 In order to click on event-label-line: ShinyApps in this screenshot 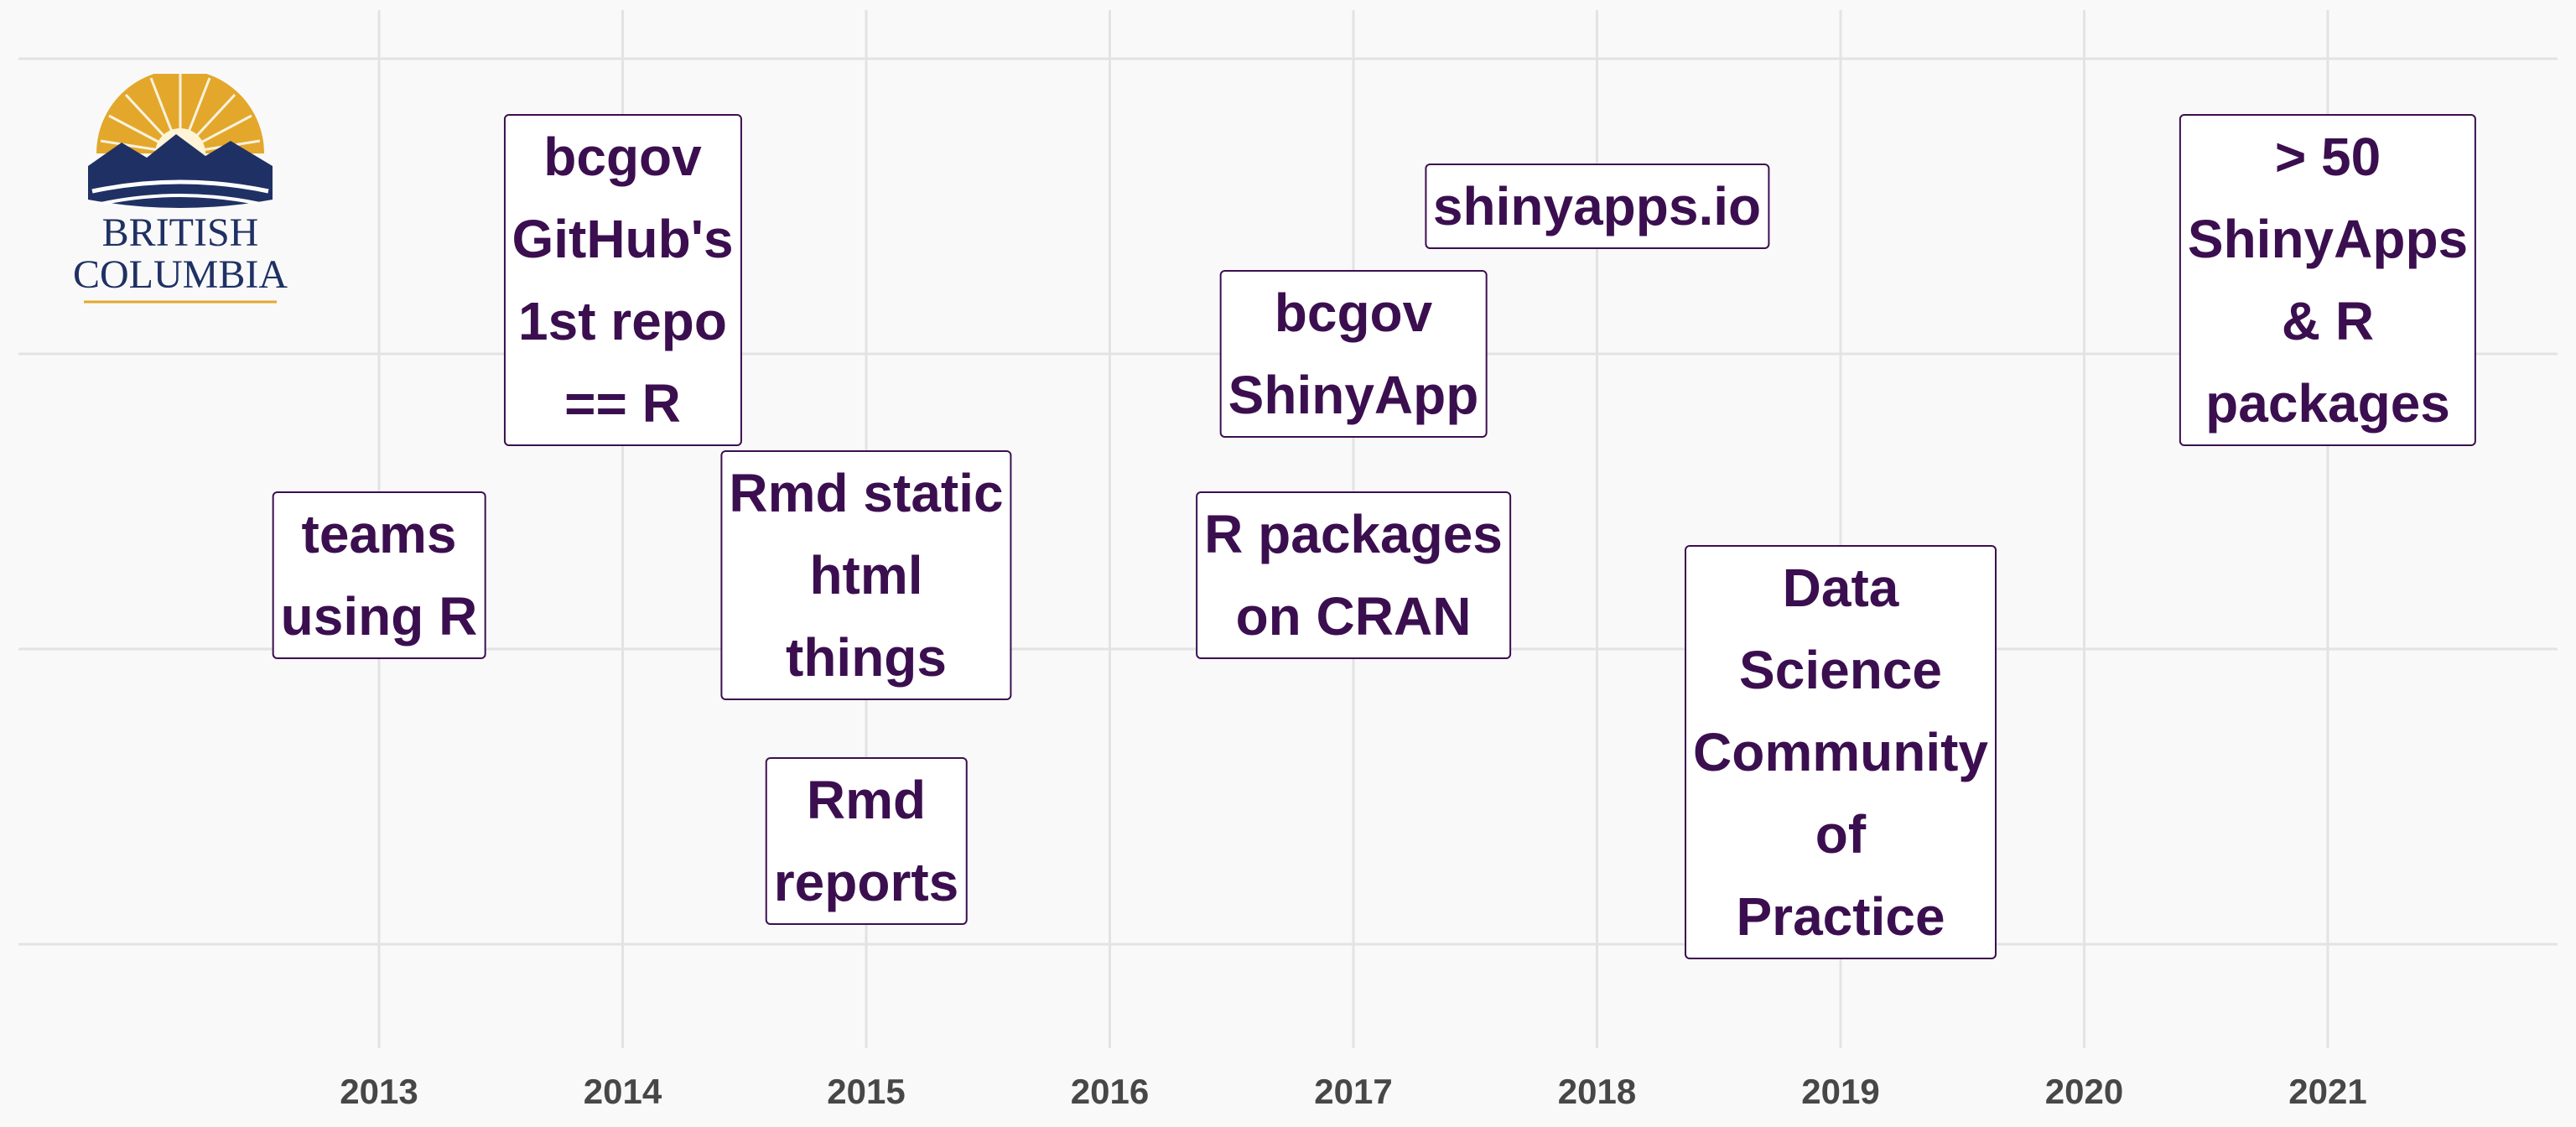, I will do `click(2328, 239)`.